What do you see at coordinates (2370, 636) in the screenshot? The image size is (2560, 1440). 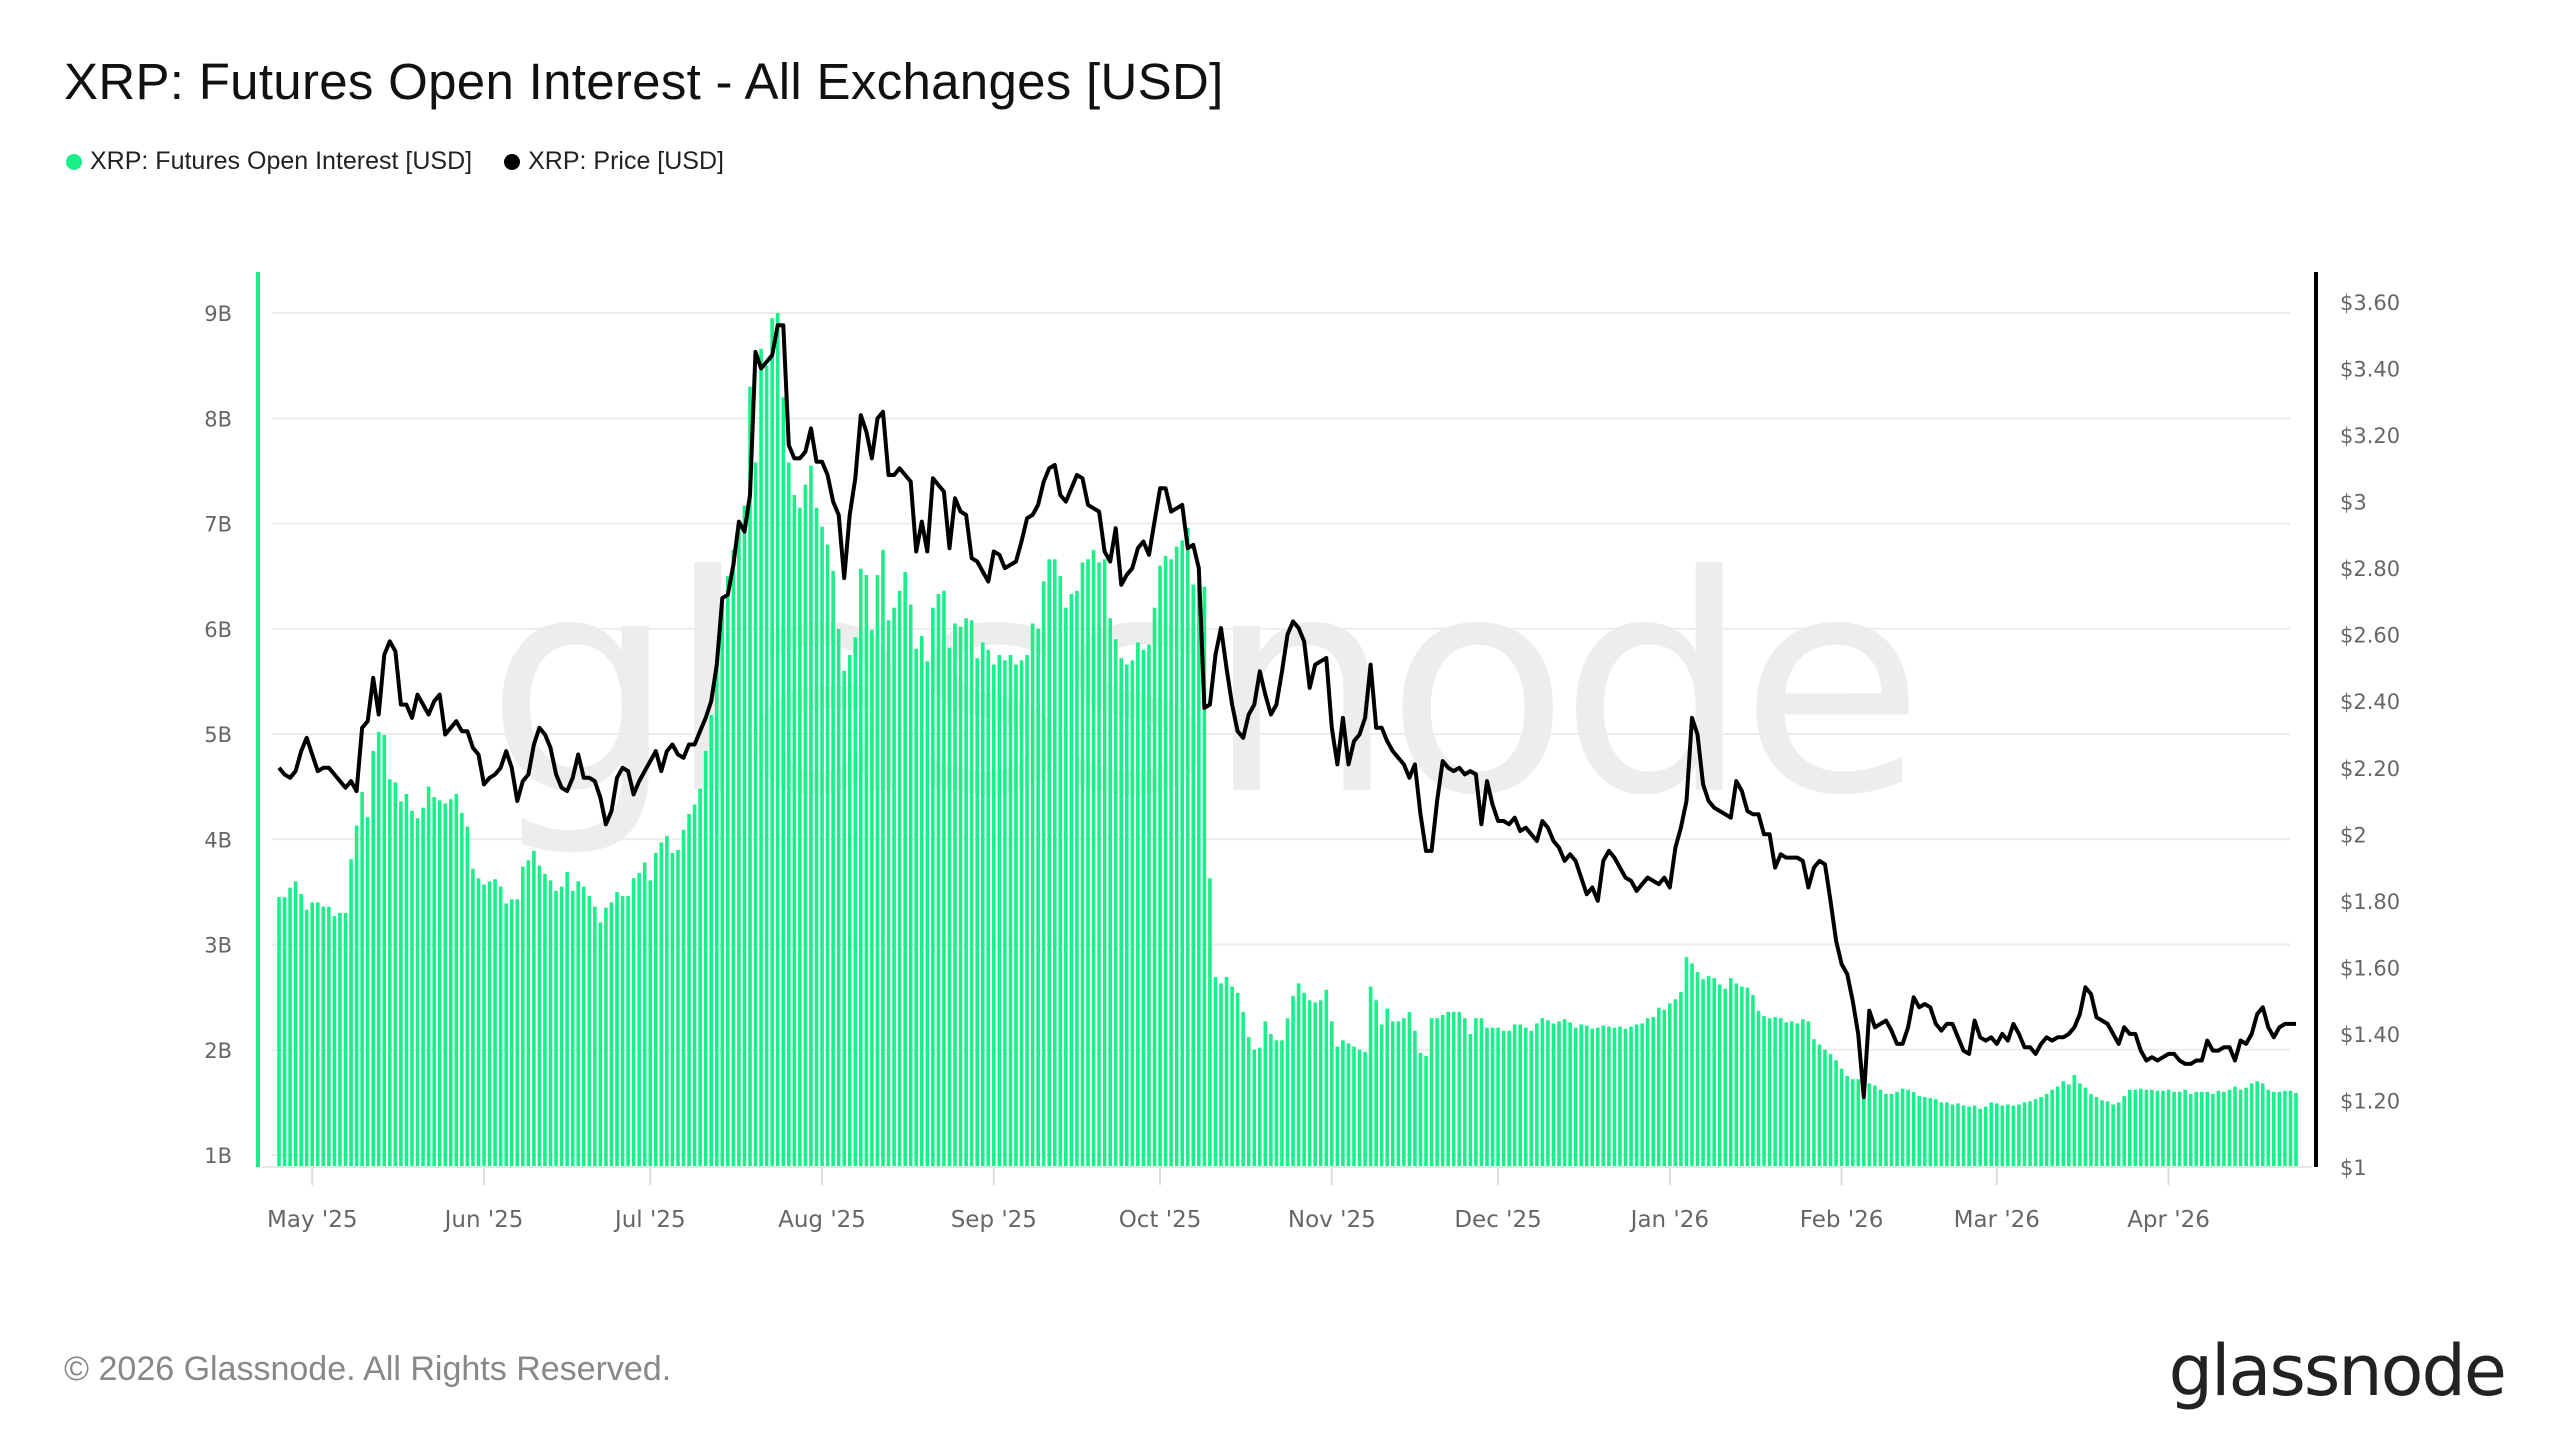 I see `y-right-tick-label: $2.60` at bounding box center [2370, 636].